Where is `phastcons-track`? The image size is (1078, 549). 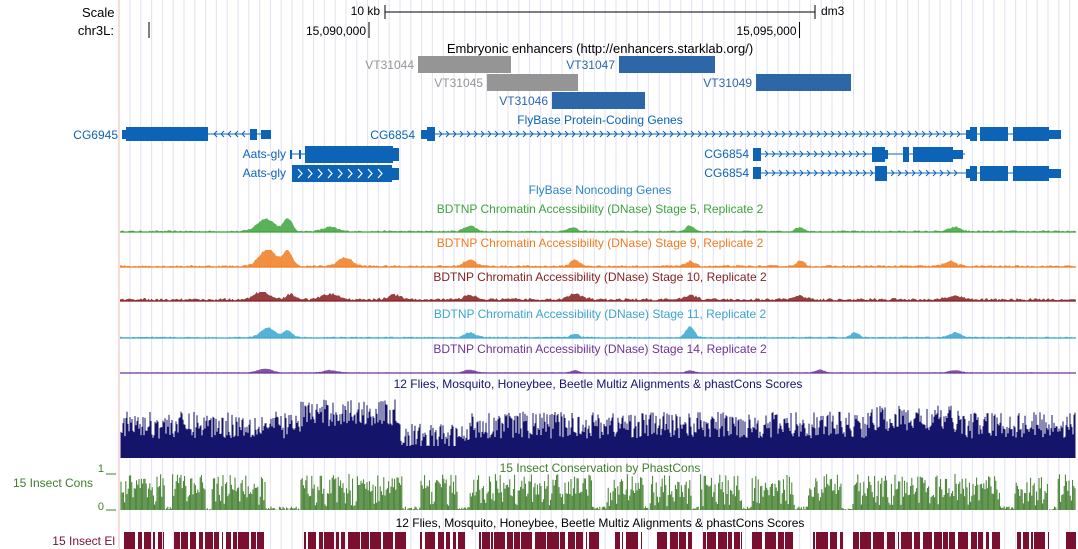
phastcons-track is located at coordinates (598, 492).